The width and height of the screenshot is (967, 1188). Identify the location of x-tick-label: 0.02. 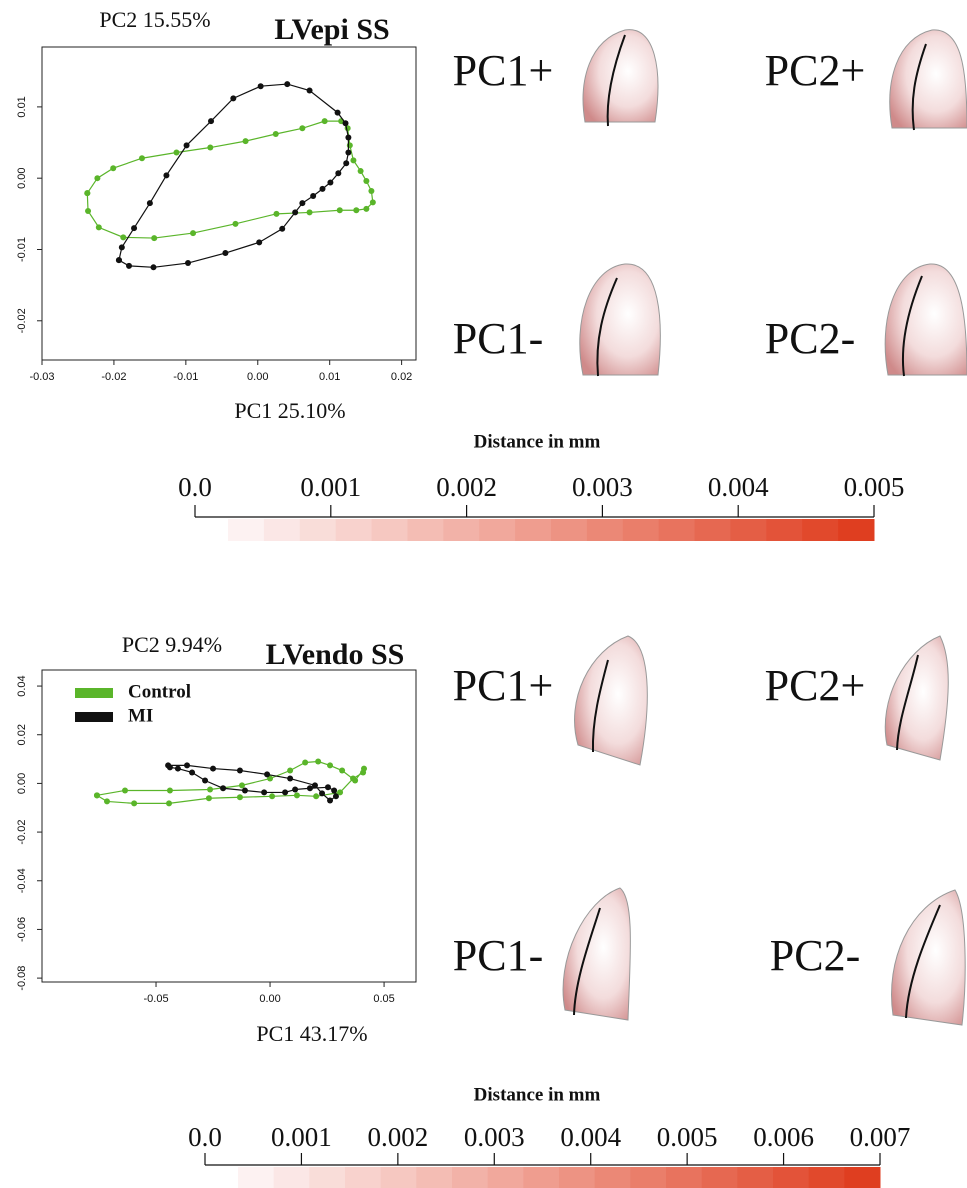
(401, 377).